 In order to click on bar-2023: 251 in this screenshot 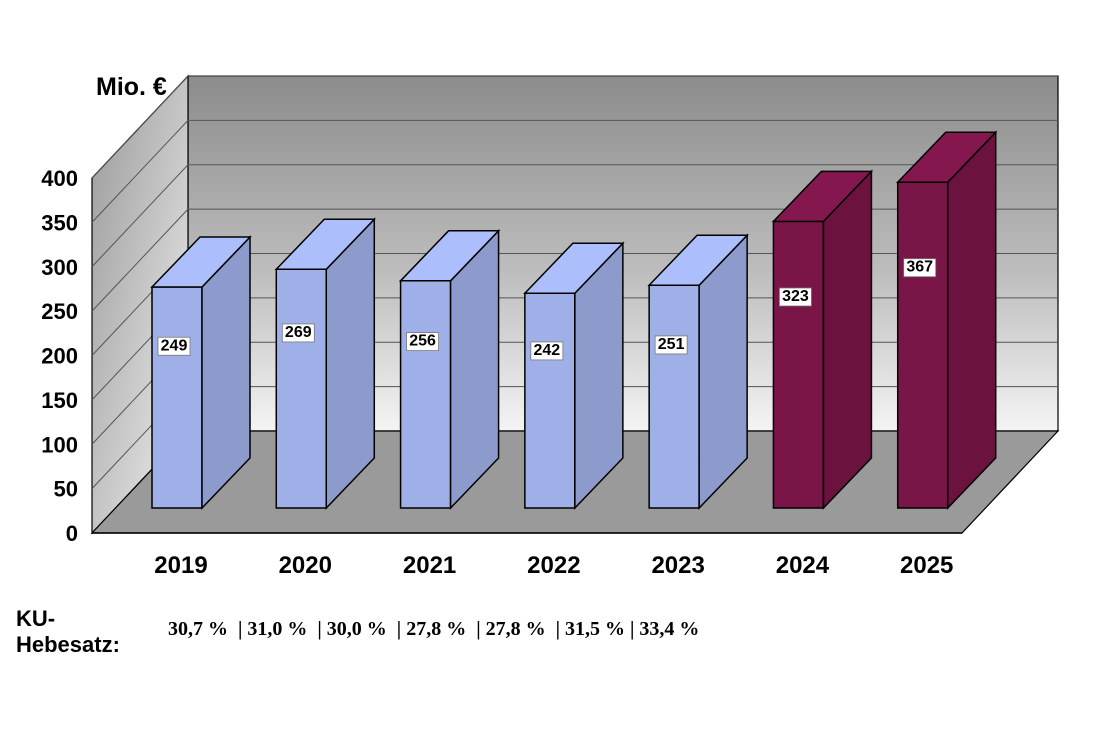, I will do `click(698, 371)`.